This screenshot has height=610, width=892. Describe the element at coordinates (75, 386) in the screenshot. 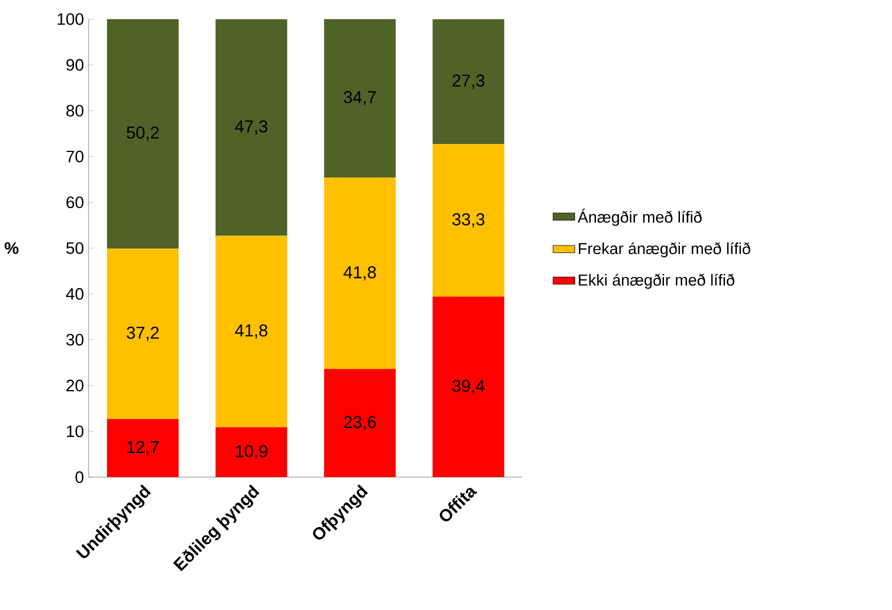

I see `y-tick-label: 20` at that location.